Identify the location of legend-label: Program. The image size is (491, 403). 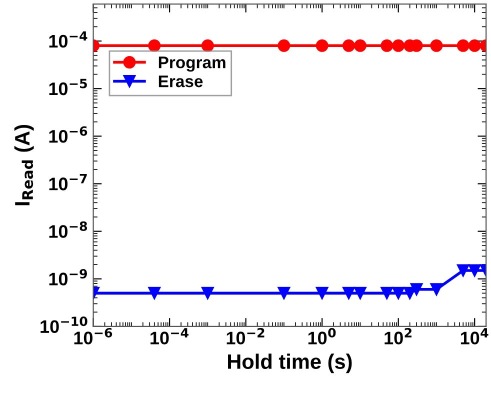
(192, 64).